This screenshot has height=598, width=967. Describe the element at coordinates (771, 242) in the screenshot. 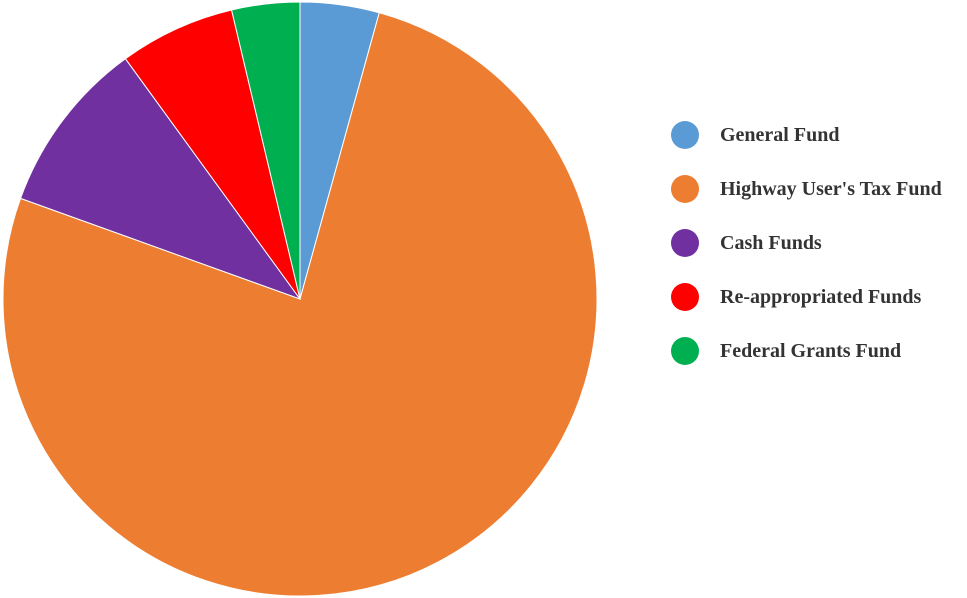

I see `legend-label-cash-funds: Cash Funds` at that location.